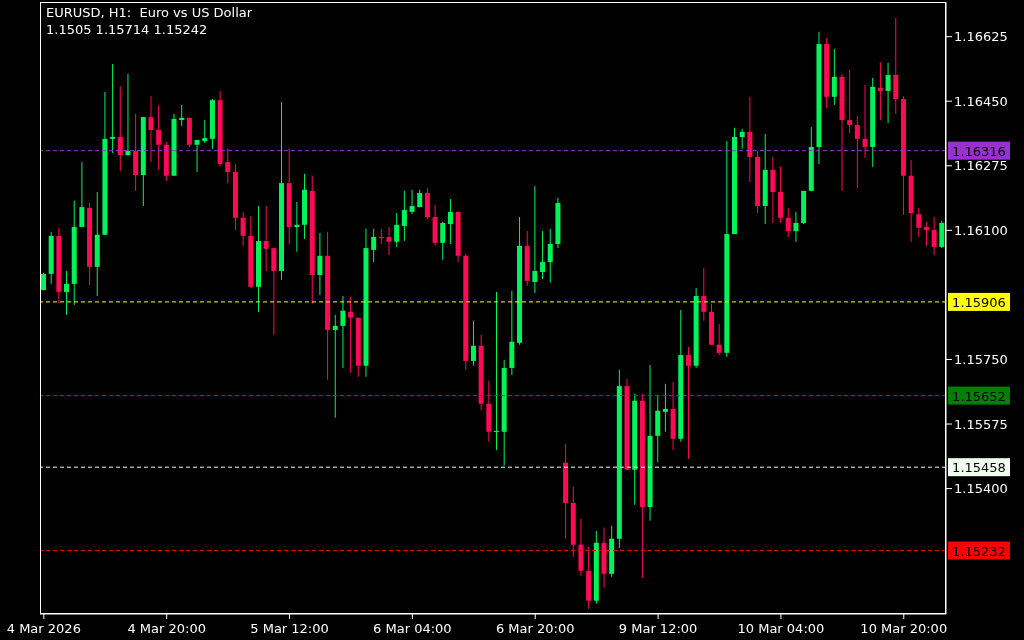  Describe the element at coordinates (166, 628) in the screenshot. I see `x-tick-label: 4 Mar 20:00` at that location.